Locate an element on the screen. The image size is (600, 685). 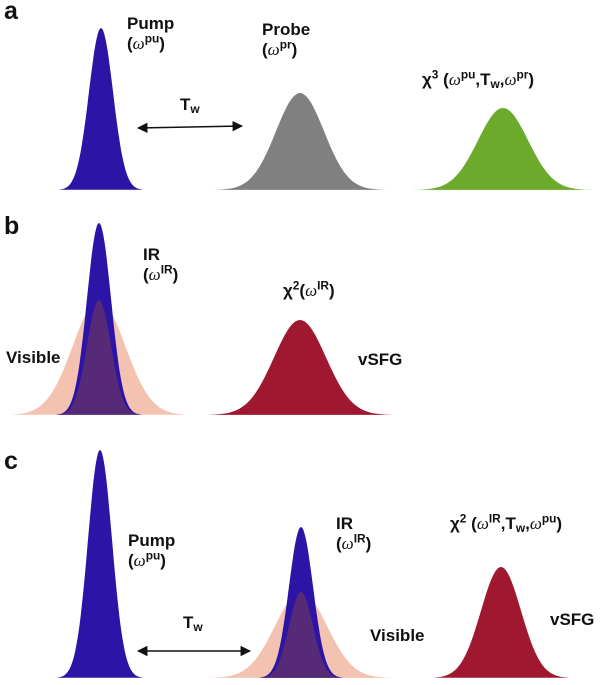
chi3-signal-pulse is located at coordinates (503, 149).